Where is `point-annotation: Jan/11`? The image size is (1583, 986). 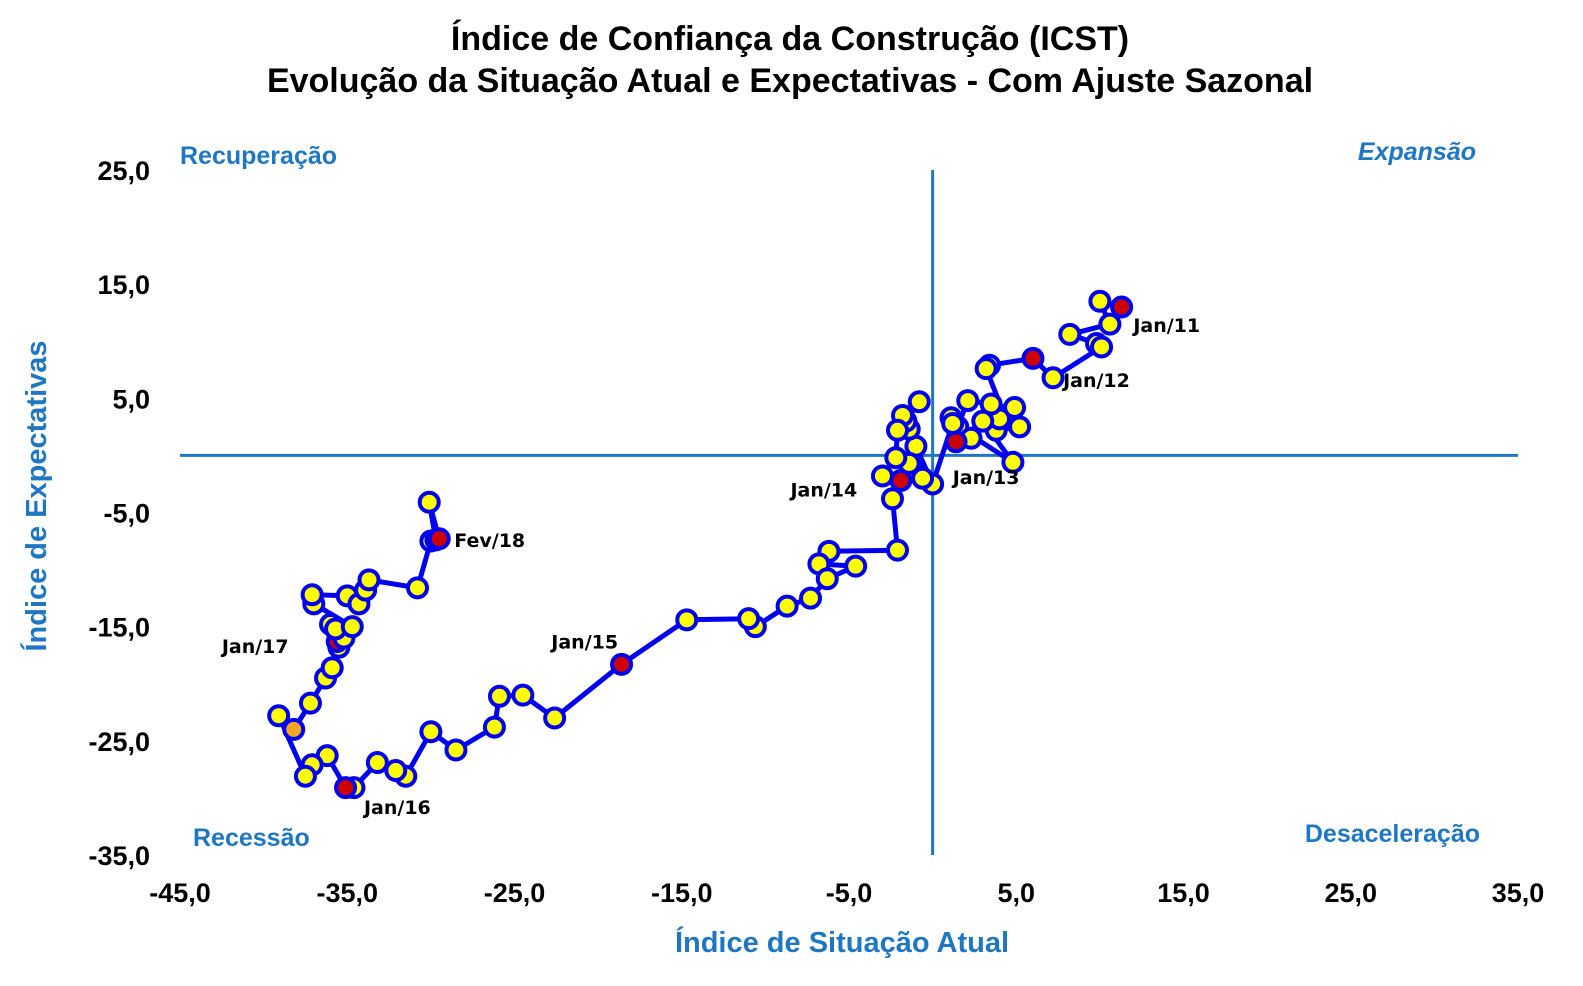
point-annotation: Jan/11 is located at coordinates (1165, 326).